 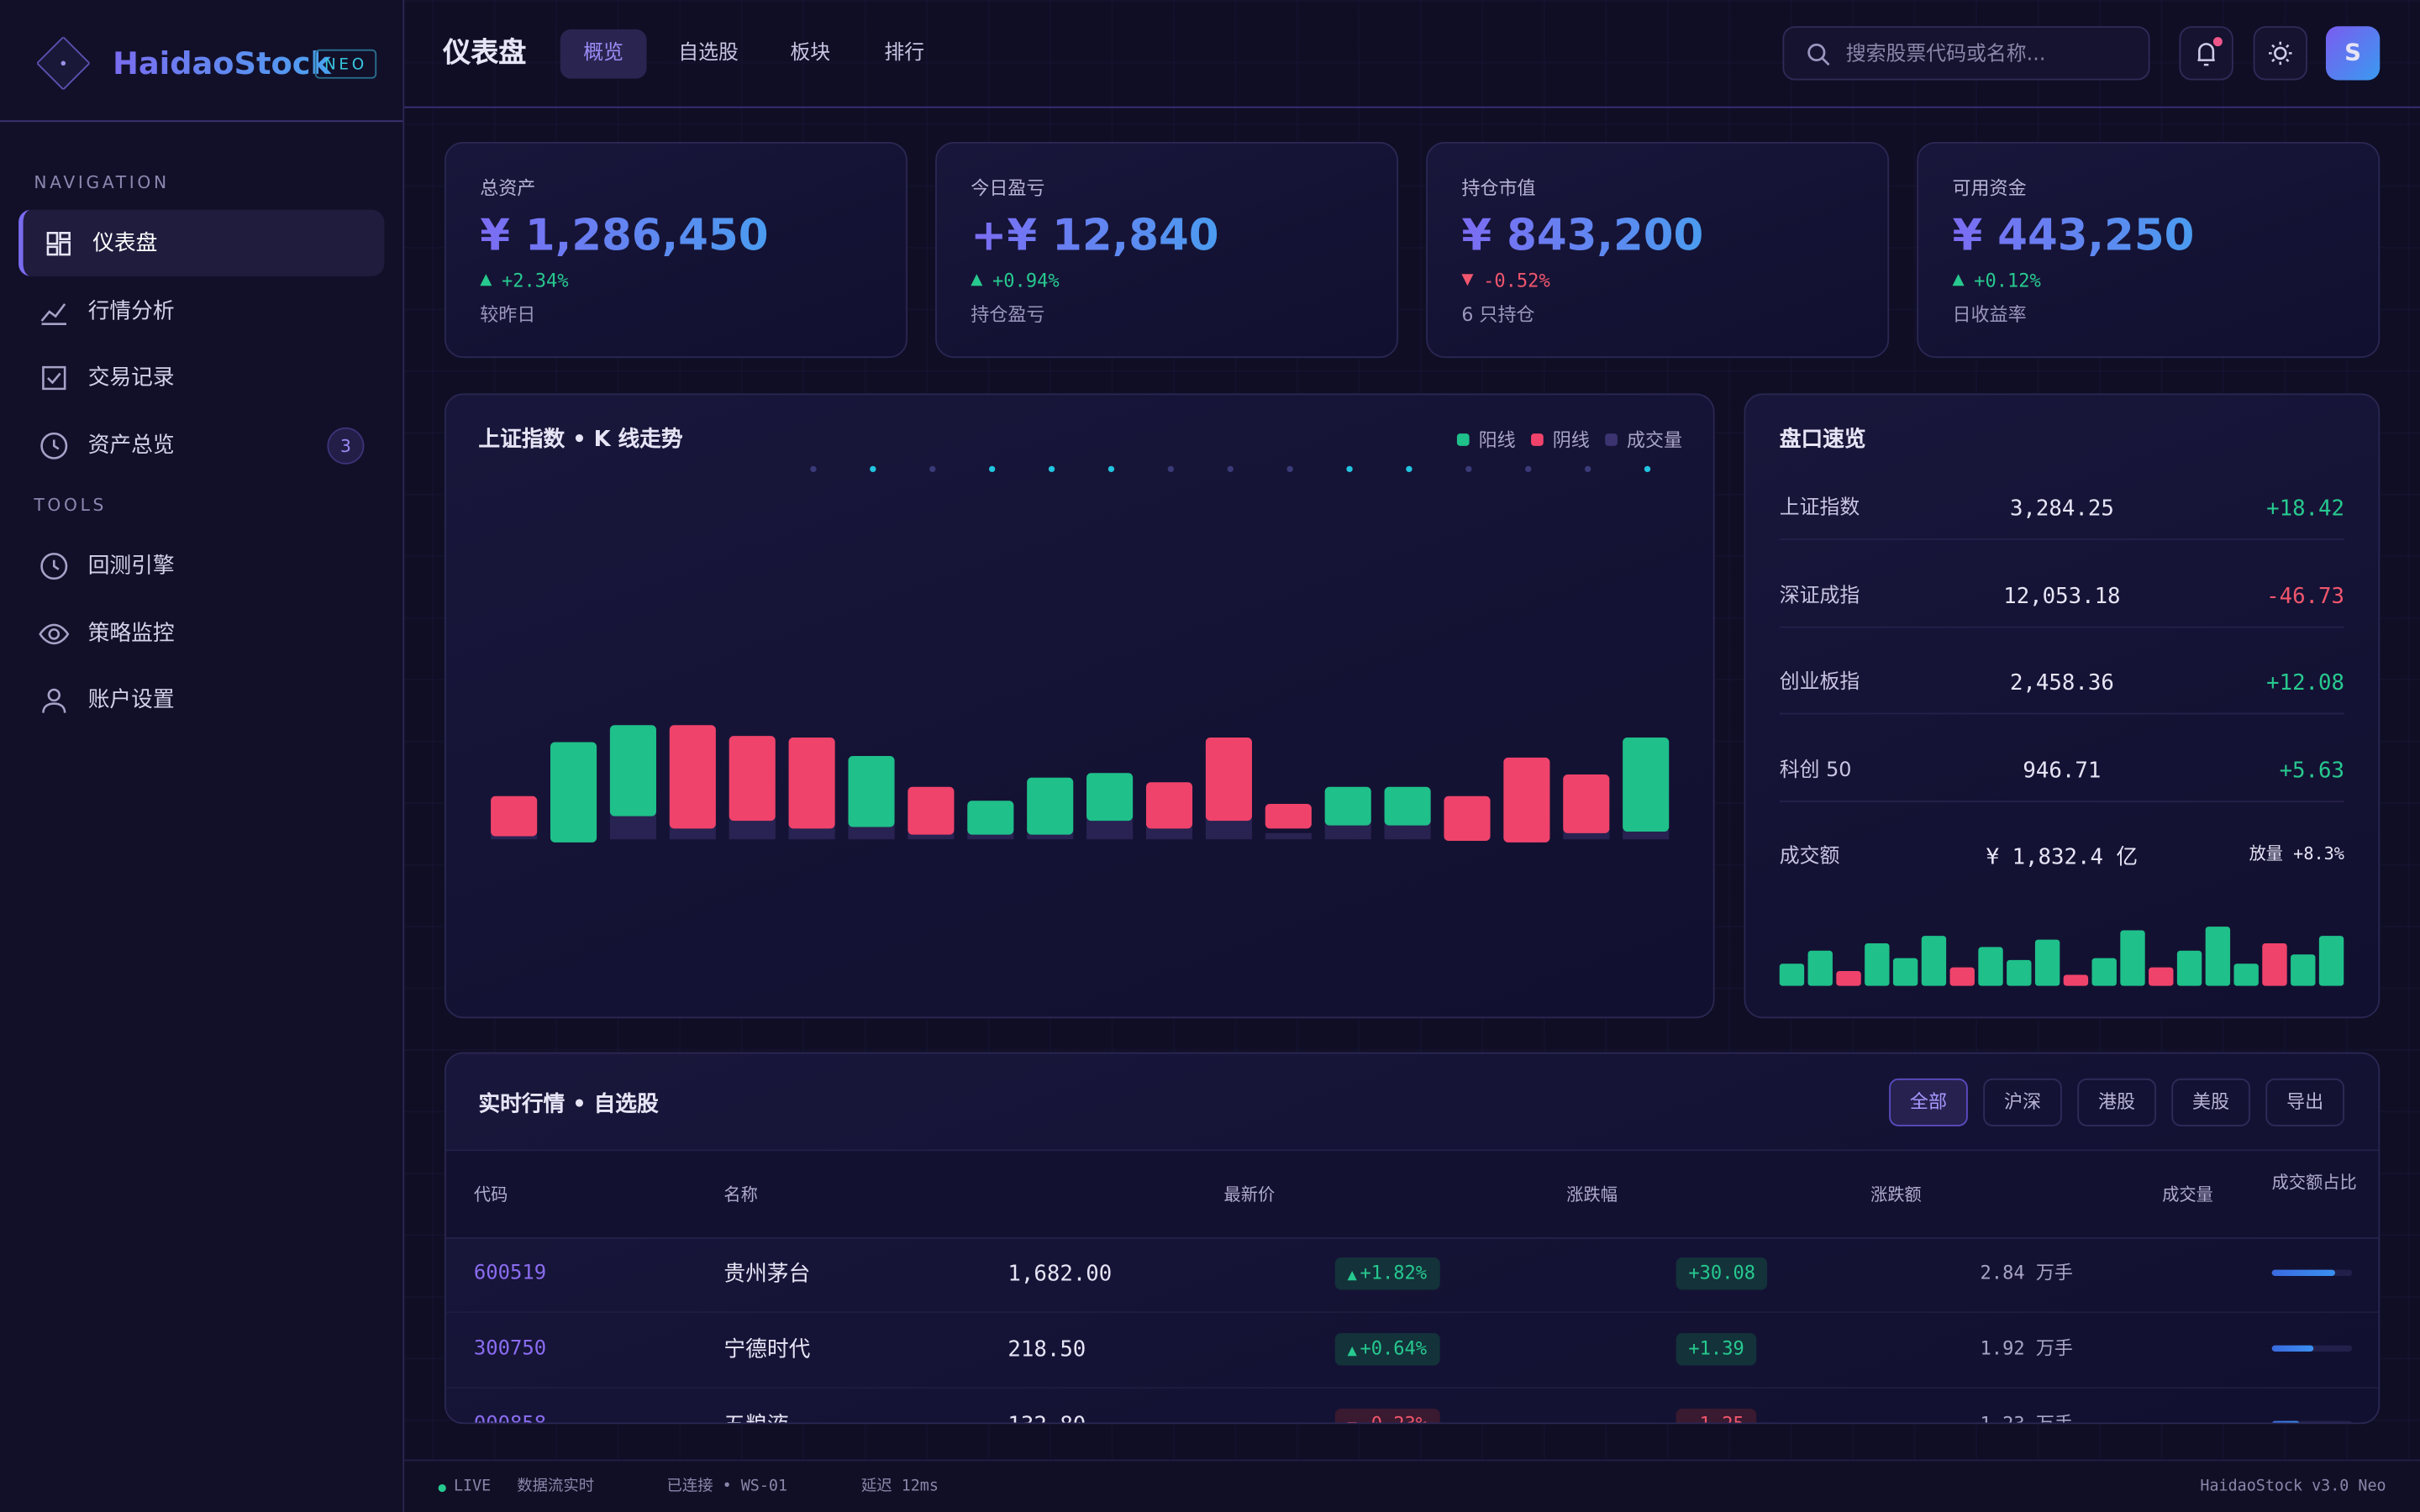 What do you see at coordinates (1654, 440) in the screenshot?
I see `legend-label: 成交量` at bounding box center [1654, 440].